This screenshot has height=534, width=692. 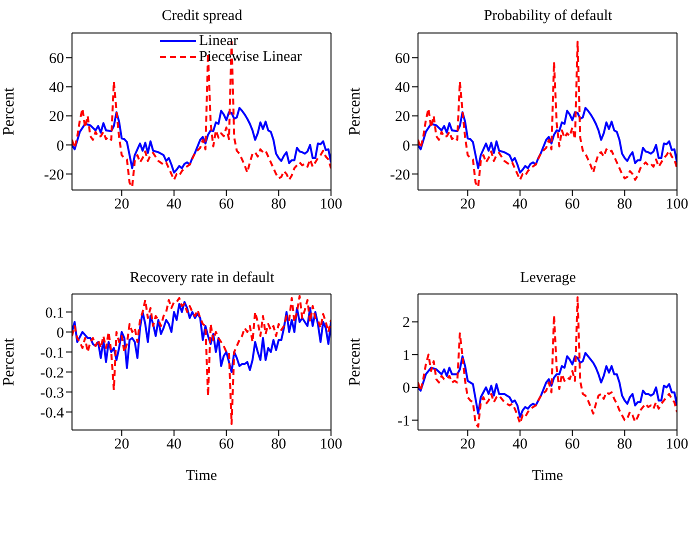 What do you see at coordinates (52, 373) in the screenshot?
I see `y-tick-label: -0.2` at bounding box center [52, 373].